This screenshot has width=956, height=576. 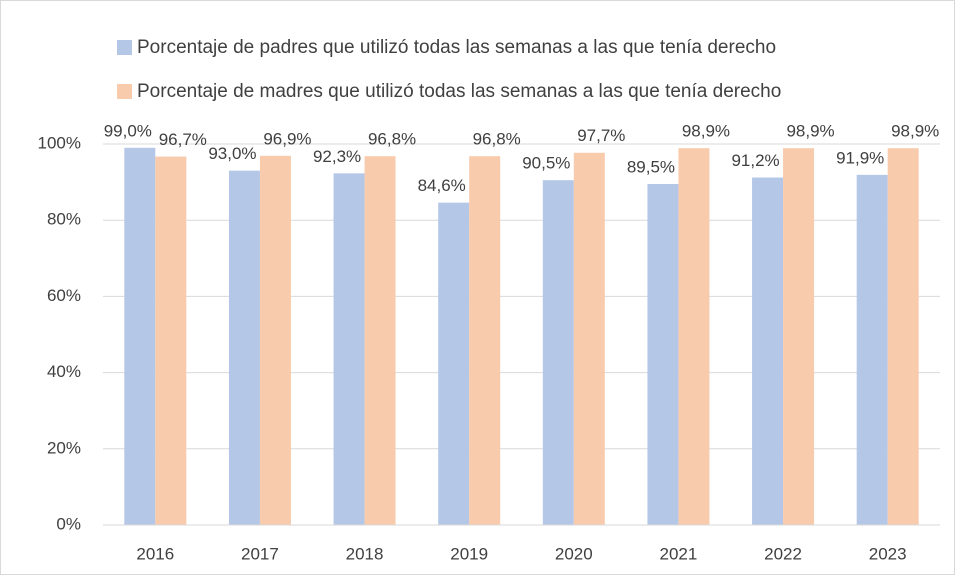 I want to click on value-label: 90,5%, so click(x=546, y=163).